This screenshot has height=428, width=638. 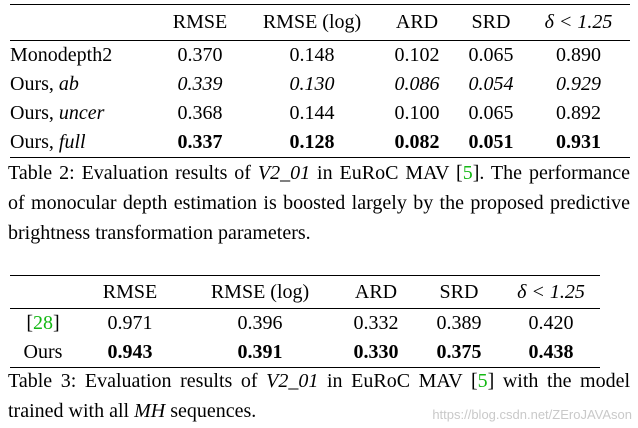 I want to click on method-cell: Ours, ab, so click(x=82, y=84).